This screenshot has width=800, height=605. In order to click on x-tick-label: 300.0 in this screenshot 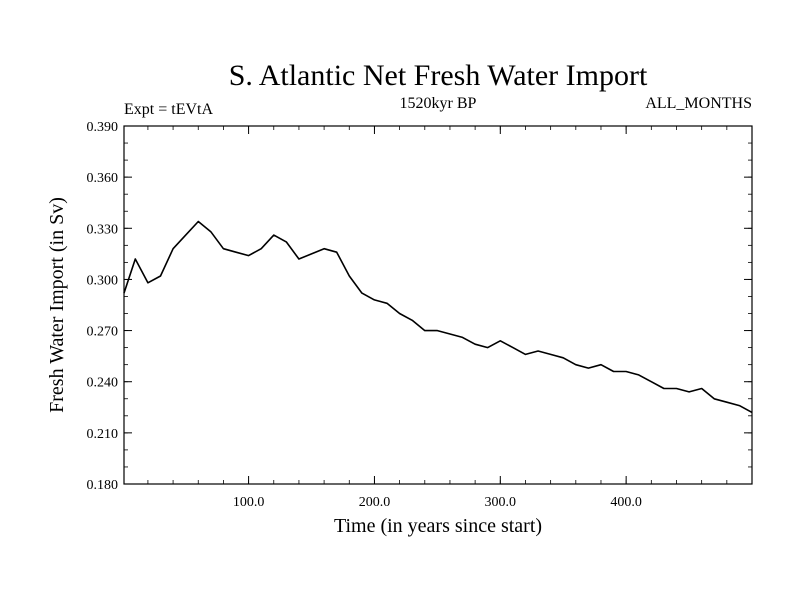, I will do `click(501, 502)`.